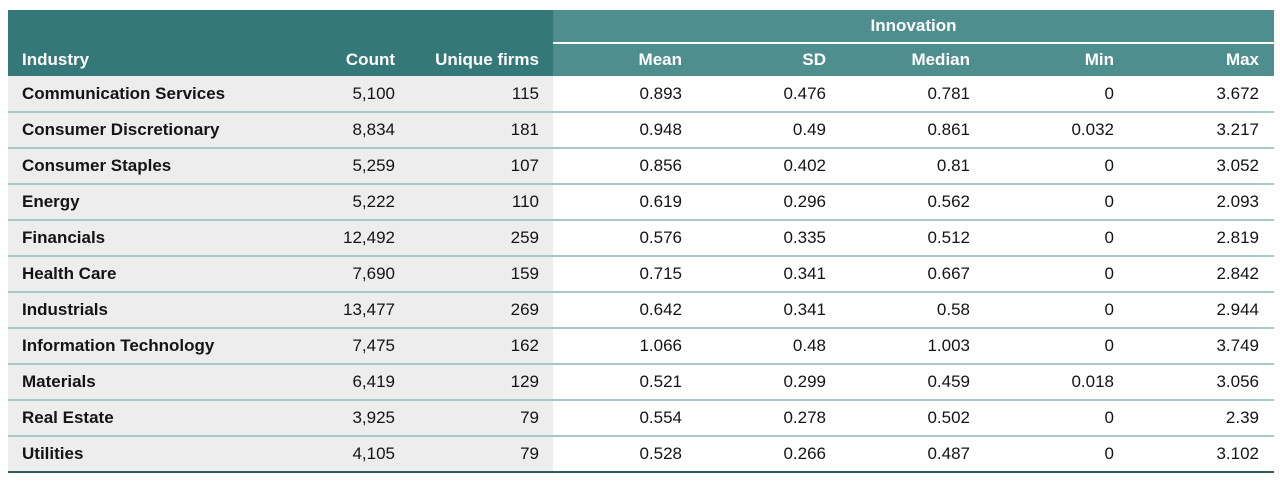 This screenshot has width=1280, height=494. I want to click on column-header-industry: Industry, so click(129, 59).